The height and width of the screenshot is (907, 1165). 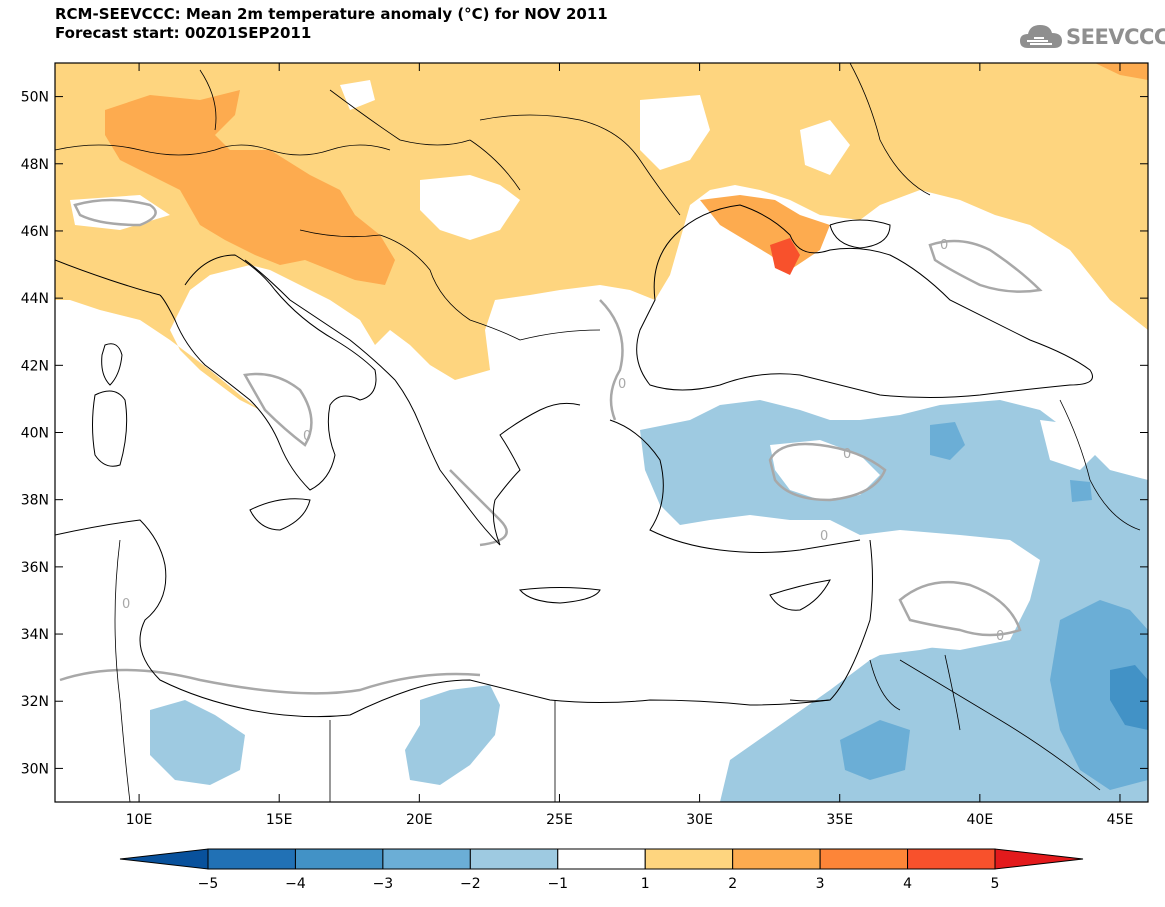 I want to click on zero-contour-levant, so click(x=960, y=608).